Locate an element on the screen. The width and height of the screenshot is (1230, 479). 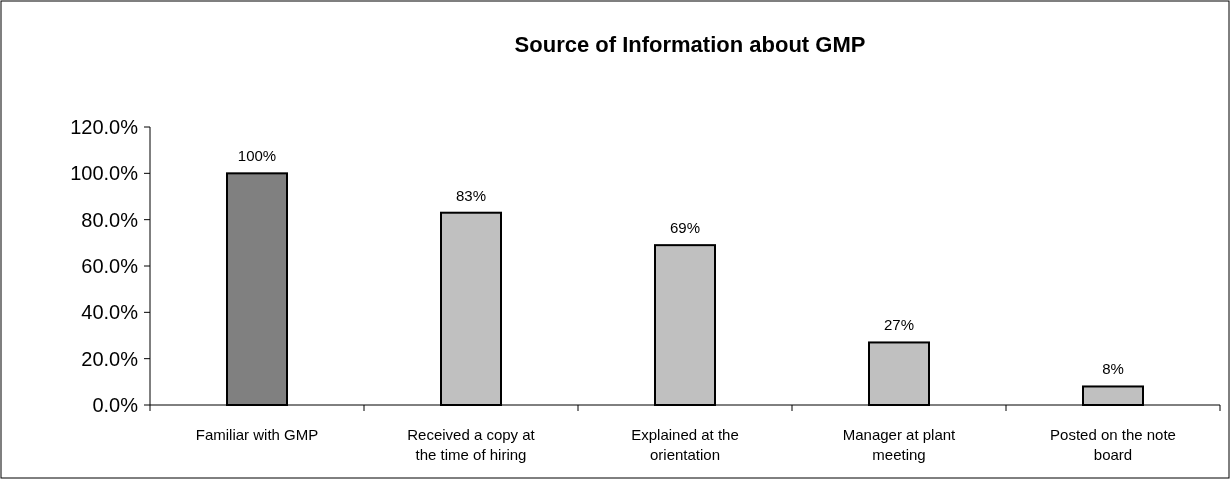
data-label: 27% is located at coordinates (899, 325).